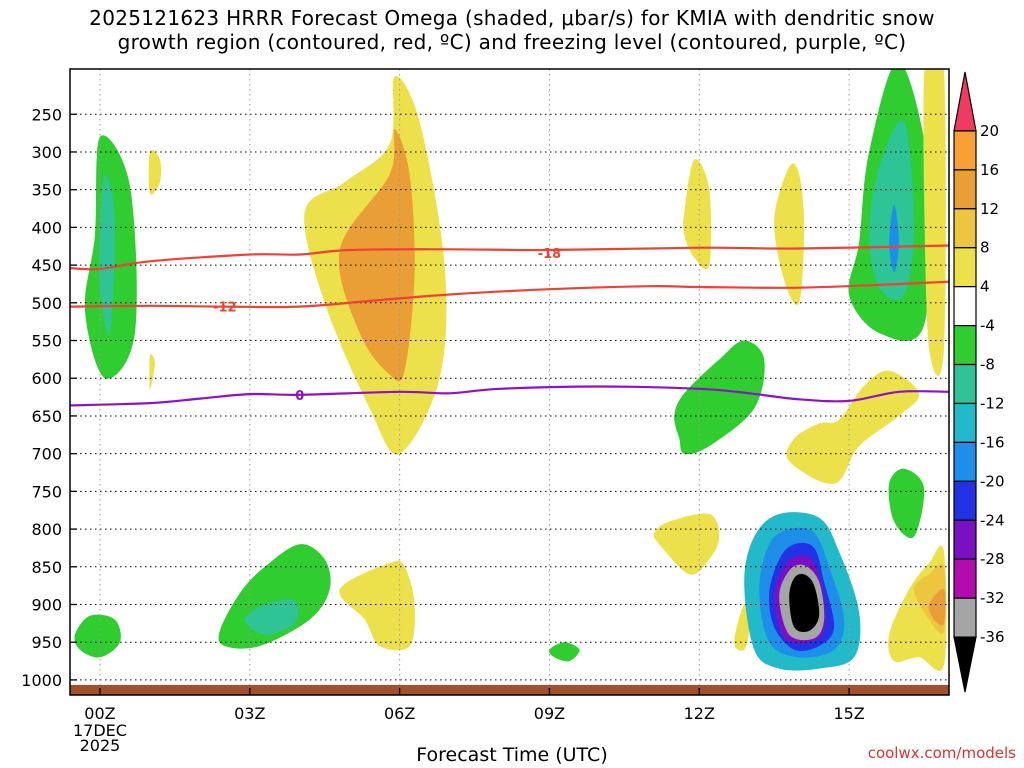 This screenshot has width=1024, height=768. Describe the element at coordinates (985, 248) in the screenshot. I see `colorbar-label: 8` at that location.